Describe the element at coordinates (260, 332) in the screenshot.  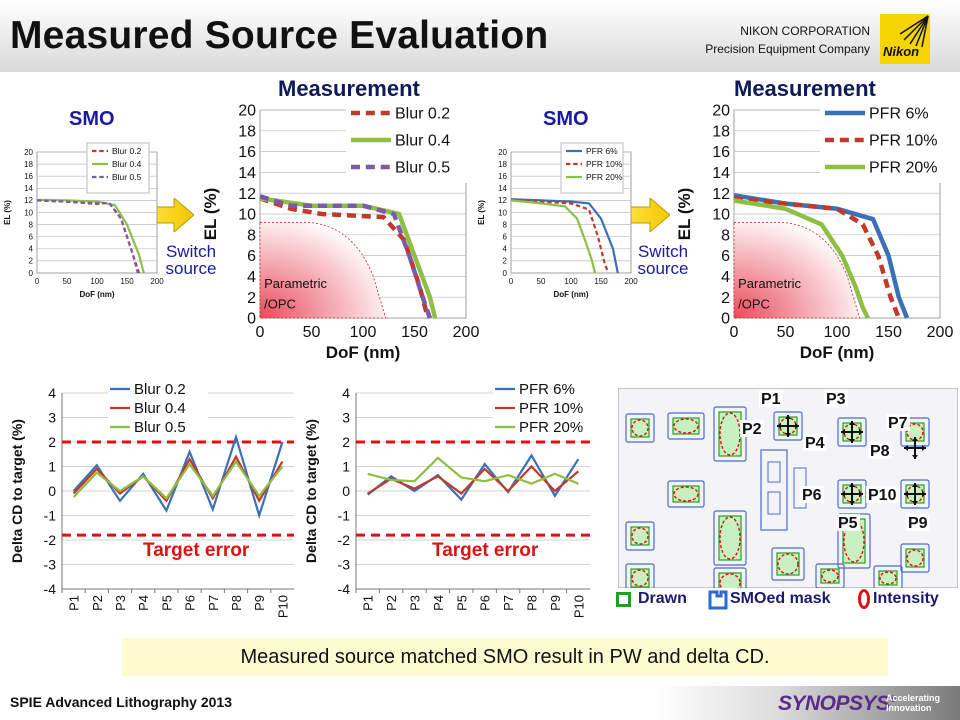
I see `x-tick-label: 0` at that location.